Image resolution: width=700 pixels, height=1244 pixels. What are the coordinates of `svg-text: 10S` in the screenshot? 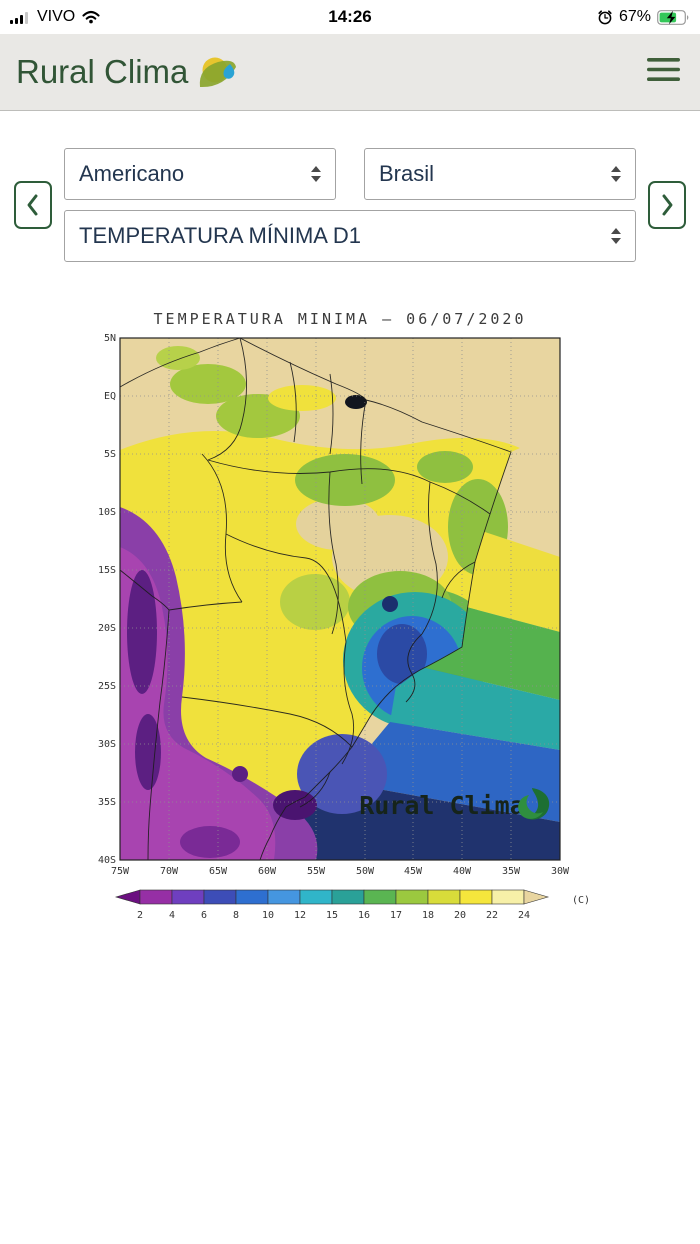 It's located at (107, 512).